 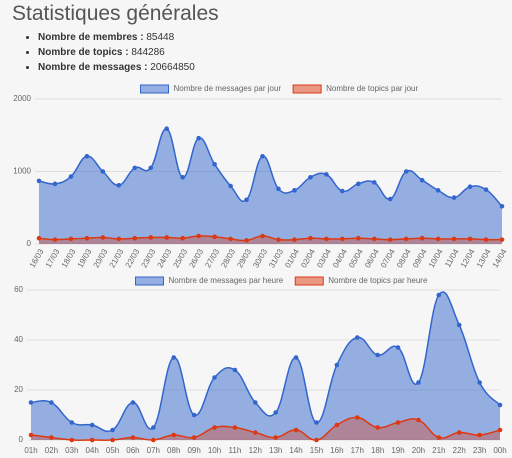 What do you see at coordinates (308, 258) in the screenshot?
I see `x-tick-label: 02/04` at bounding box center [308, 258].